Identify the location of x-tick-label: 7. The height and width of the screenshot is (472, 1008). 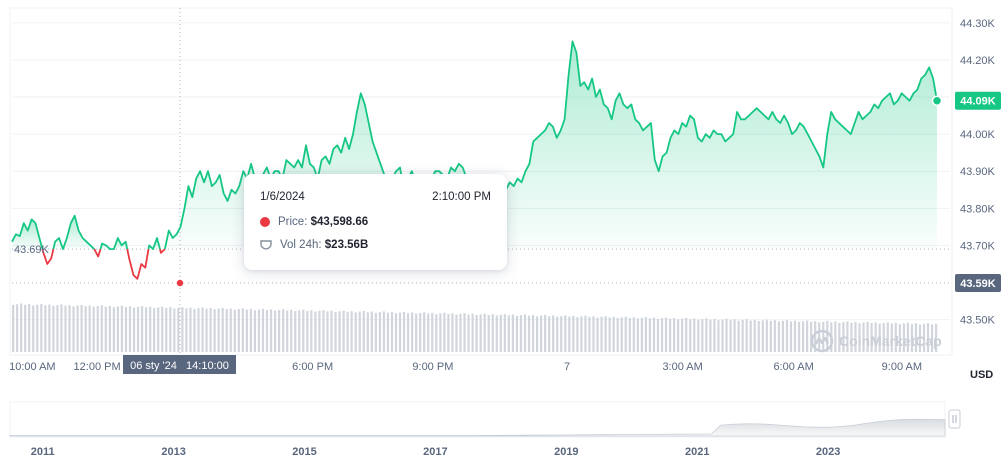
(567, 367).